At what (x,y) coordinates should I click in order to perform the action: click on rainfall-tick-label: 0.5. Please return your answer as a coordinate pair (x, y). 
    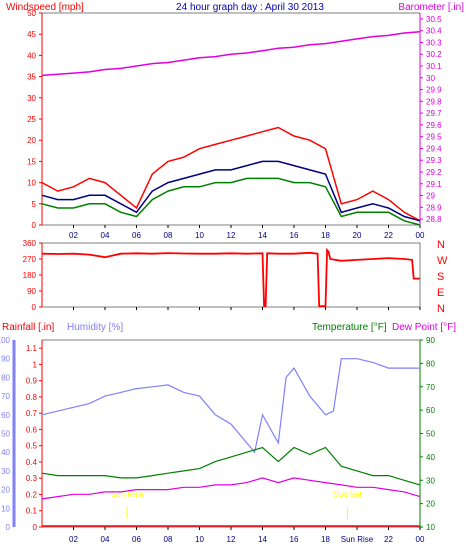
    Looking at the image, I should click on (32, 446).